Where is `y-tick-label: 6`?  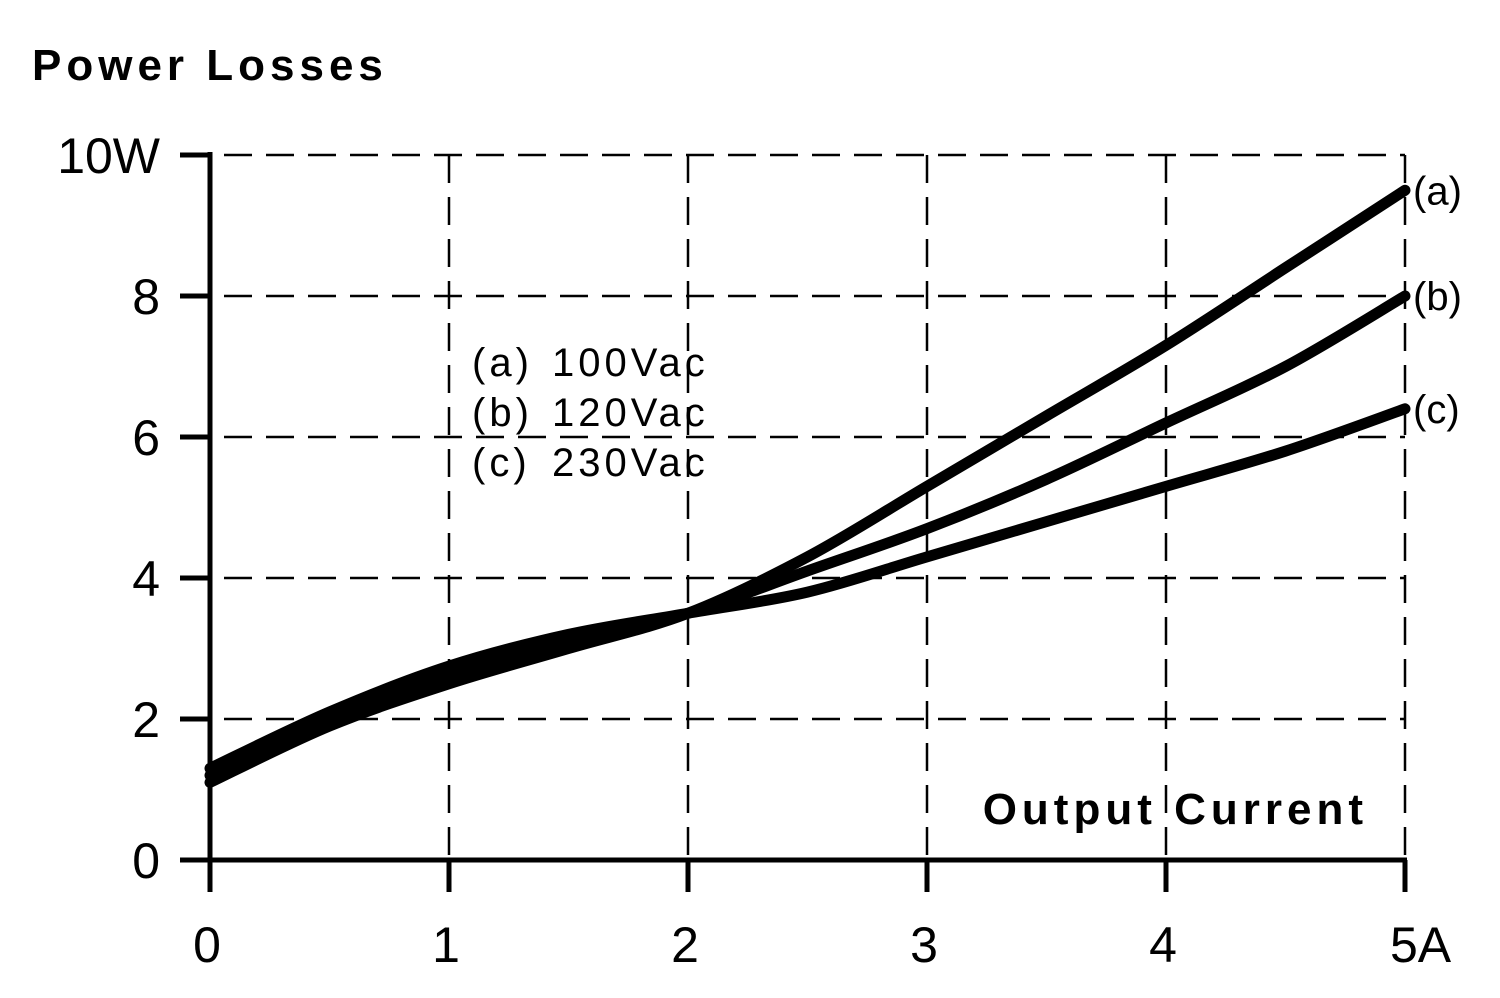
y-tick-label: 6 is located at coordinates (146, 438).